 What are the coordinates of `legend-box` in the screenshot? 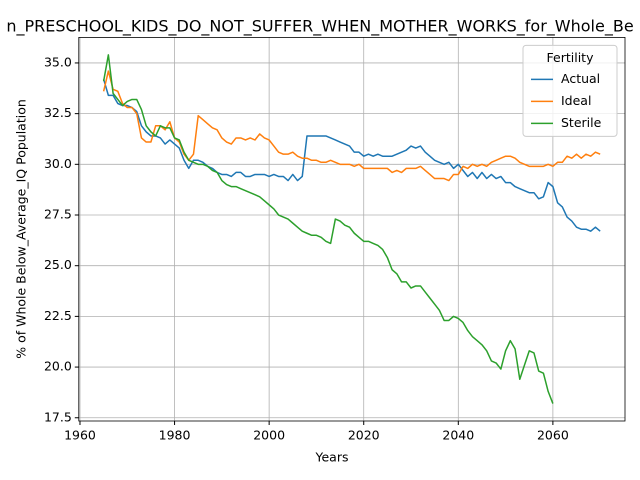 It's located at (570, 90).